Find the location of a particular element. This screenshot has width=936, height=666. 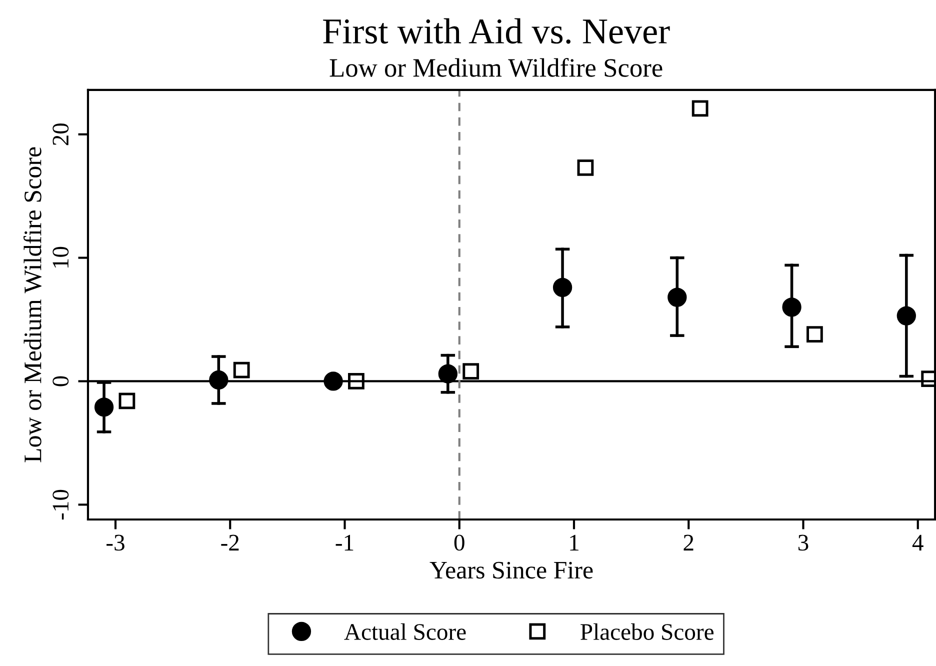

x-tick-label: 3 is located at coordinates (803, 542).